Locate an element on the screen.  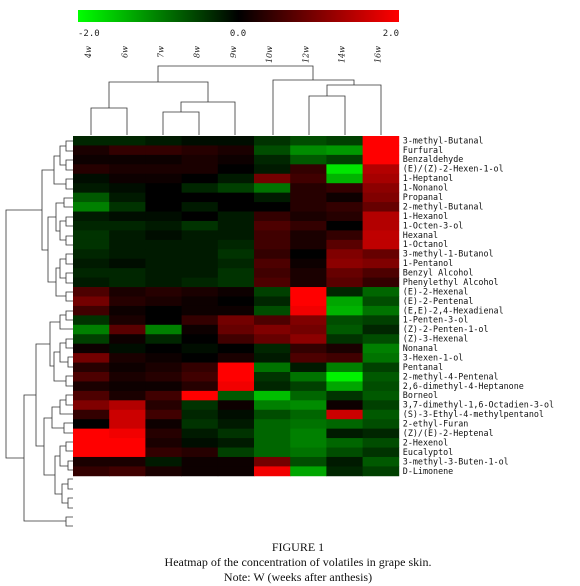
row-label: 2-methyl-4-Pentenal is located at coordinates (451, 376).